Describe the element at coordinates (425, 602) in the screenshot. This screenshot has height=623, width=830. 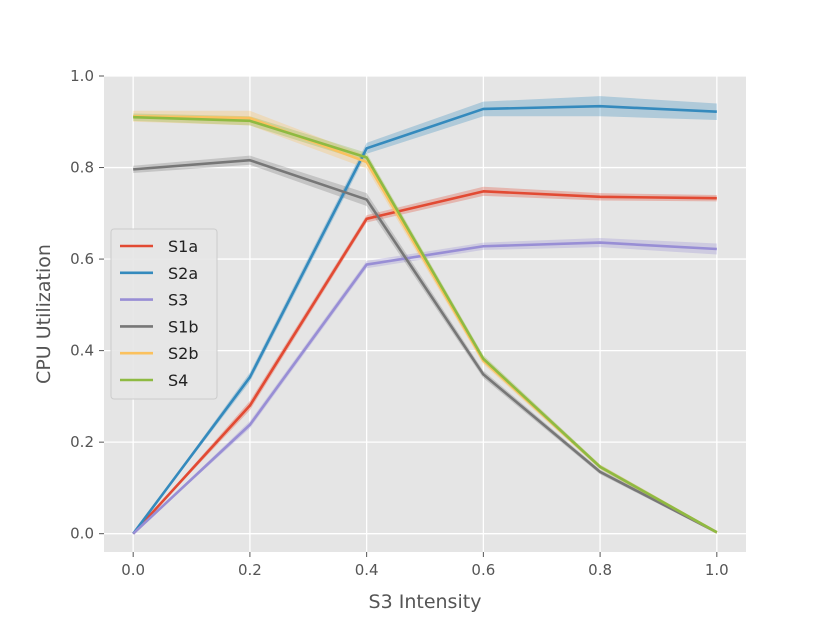
I see `x-axis-label: S3 Intensity` at that location.